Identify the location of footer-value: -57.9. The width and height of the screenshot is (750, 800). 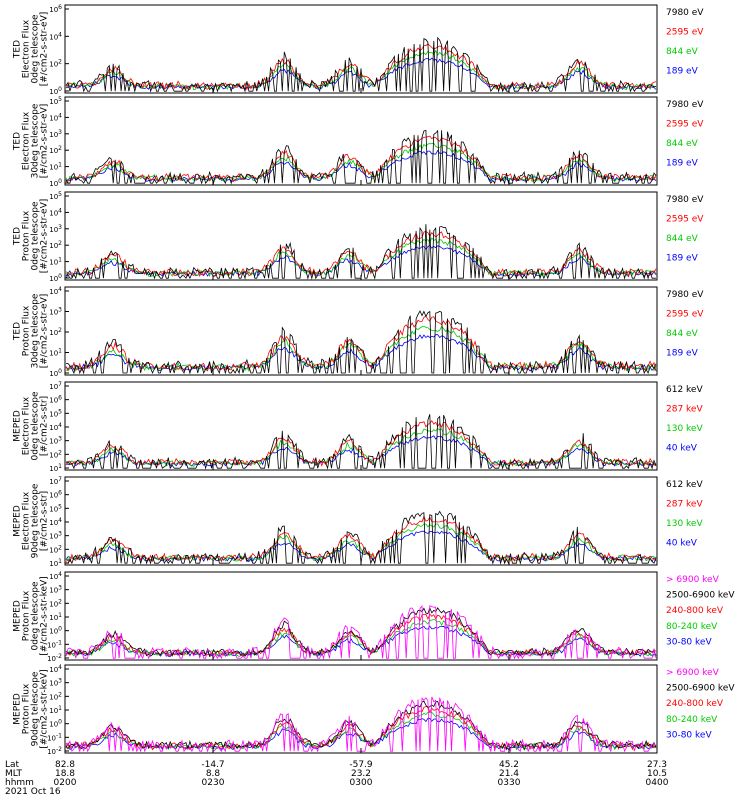
(361, 765).